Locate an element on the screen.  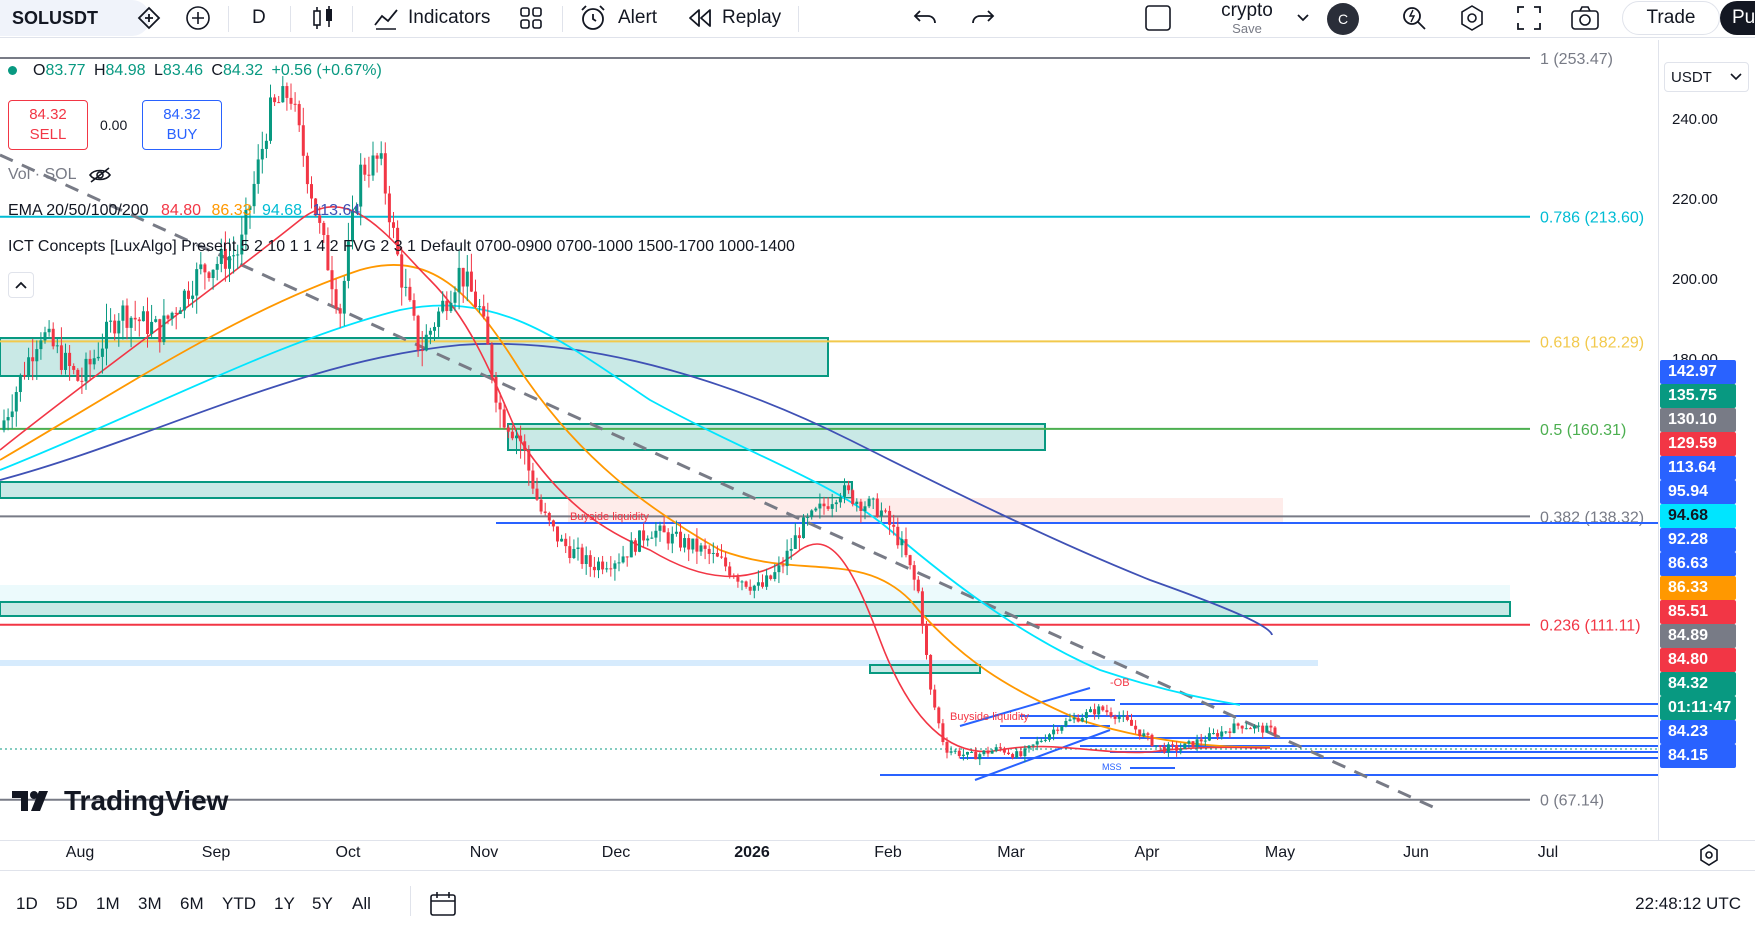
interval-button: D is located at coordinates (259, 18).